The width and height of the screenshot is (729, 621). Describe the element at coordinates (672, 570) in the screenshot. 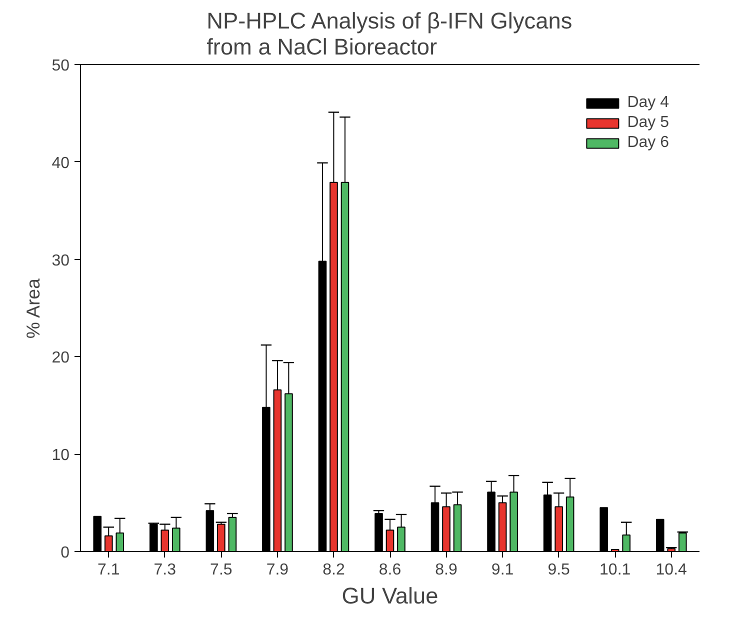

I see `x-tick-label: 10.4` at that location.